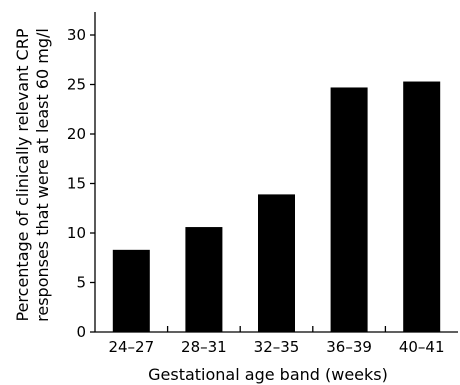  Describe the element at coordinates (76, 35) in the screenshot. I see `y-tick-label: 30` at that location.